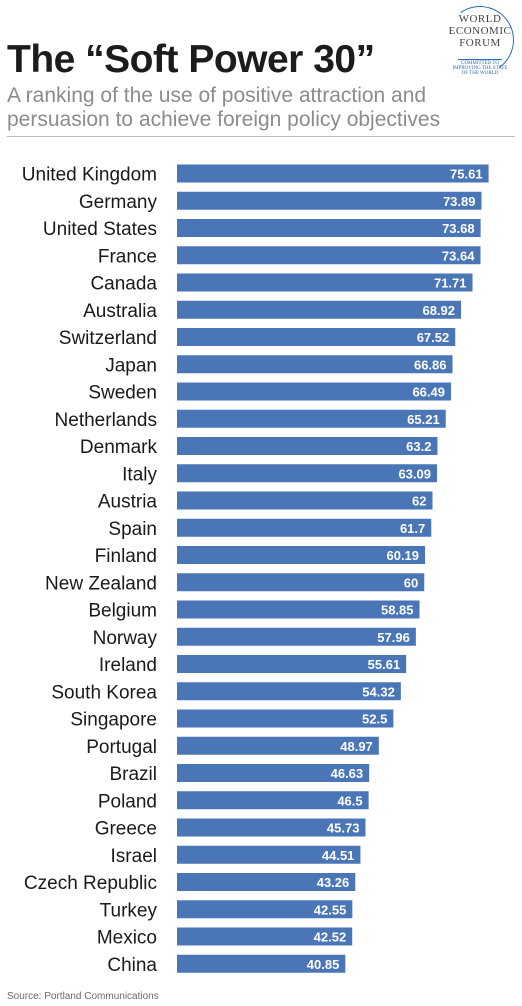 This screenshot has width=522, height=1006. What do you see at coordinates (433, 337) in the screenshot?
I see `value-label-switzerland: 67.52` at bounding box center [433, 337].